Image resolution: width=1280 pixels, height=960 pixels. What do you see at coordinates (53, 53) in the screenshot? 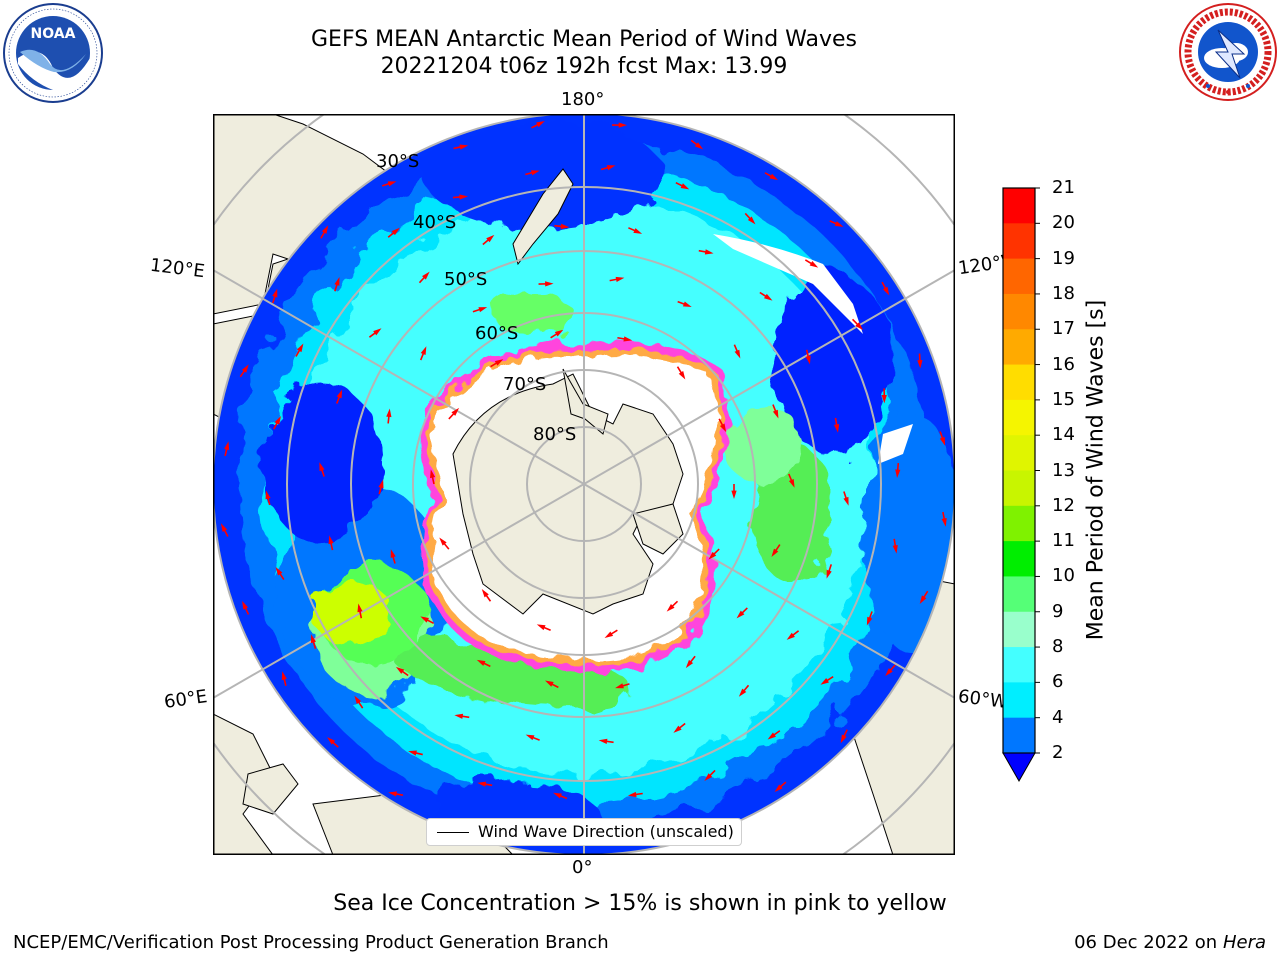
I see `noaa-logo-icon: NOAA` at bounding box center [53, 53].